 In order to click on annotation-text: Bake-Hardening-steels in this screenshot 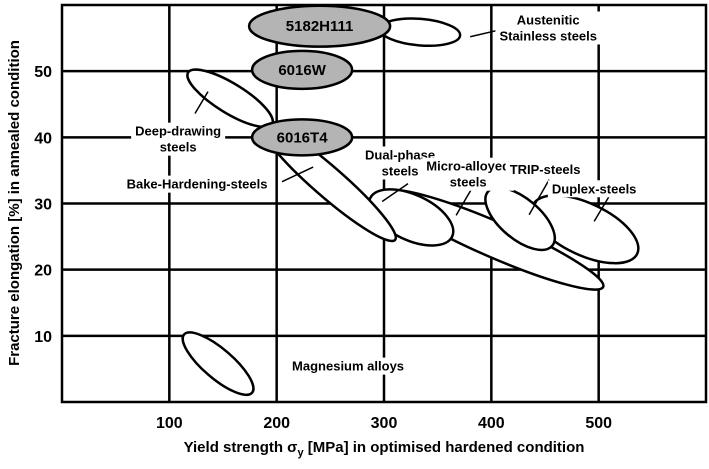, I will do `click(197, 184)`.